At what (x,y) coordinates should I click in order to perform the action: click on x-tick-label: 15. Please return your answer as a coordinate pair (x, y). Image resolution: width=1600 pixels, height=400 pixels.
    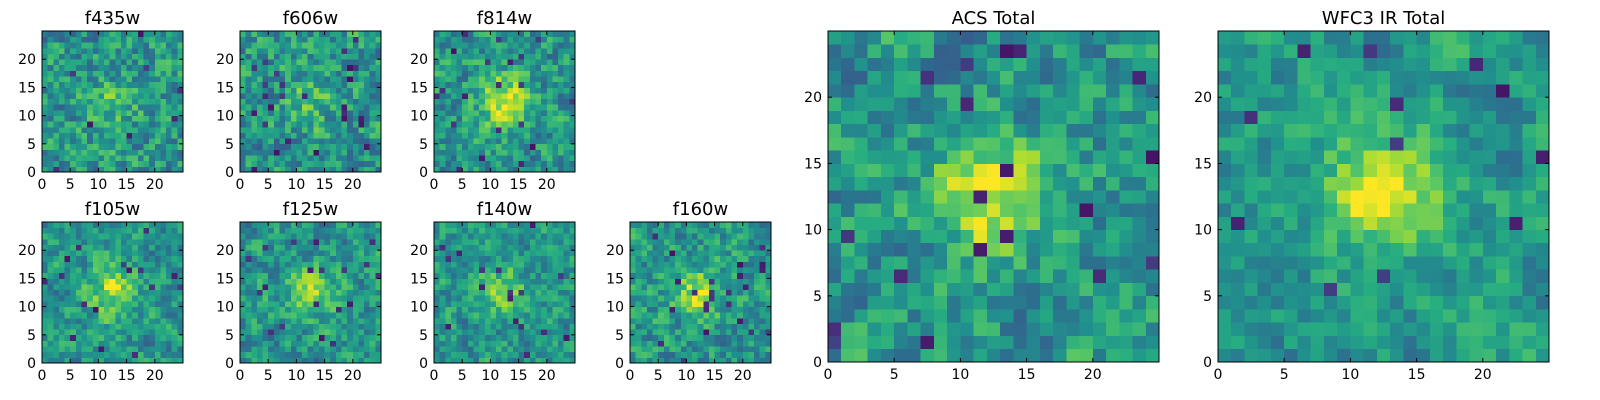
    Looking at the image, I should click on (519, 185).